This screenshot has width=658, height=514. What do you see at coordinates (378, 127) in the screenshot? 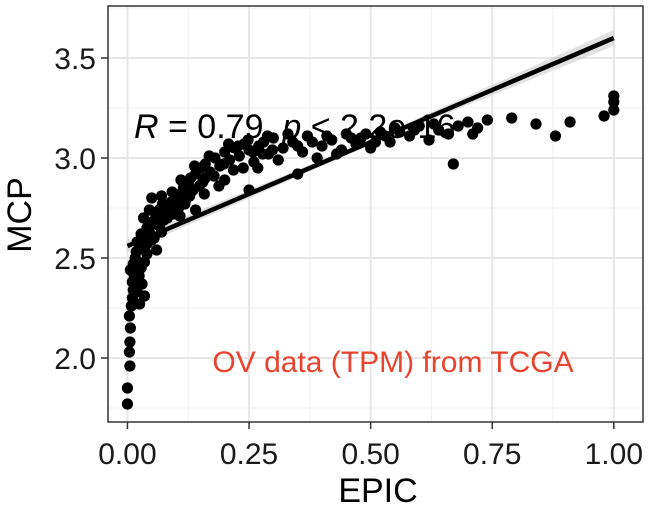
I see `stat-p-value: < 2.2e-16` at bounding box center [378, 127].